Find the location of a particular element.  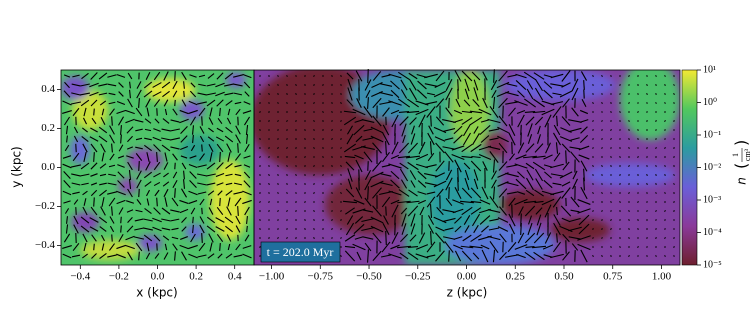

colorbar-tick-label: 10⁻¹ is located at coordinates (712, 134).